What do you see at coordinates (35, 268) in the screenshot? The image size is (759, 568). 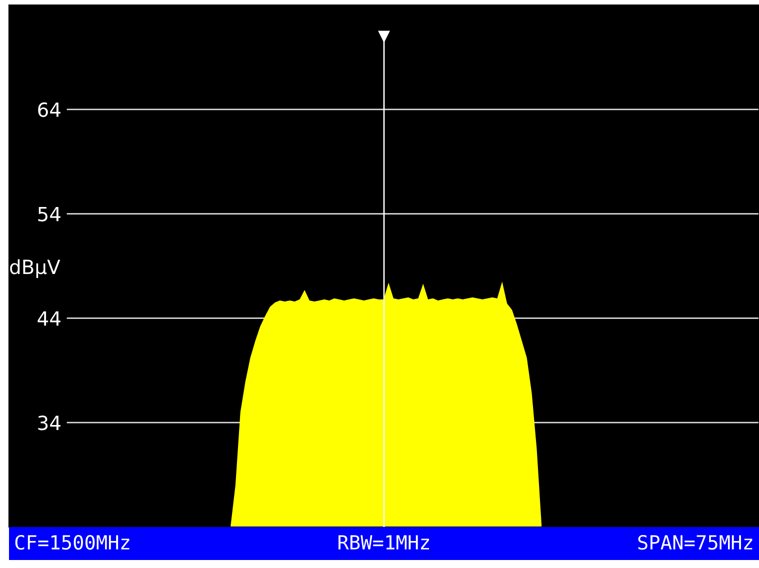 I see `y-axis-title: dBμV` at bounding box center [35, 268].